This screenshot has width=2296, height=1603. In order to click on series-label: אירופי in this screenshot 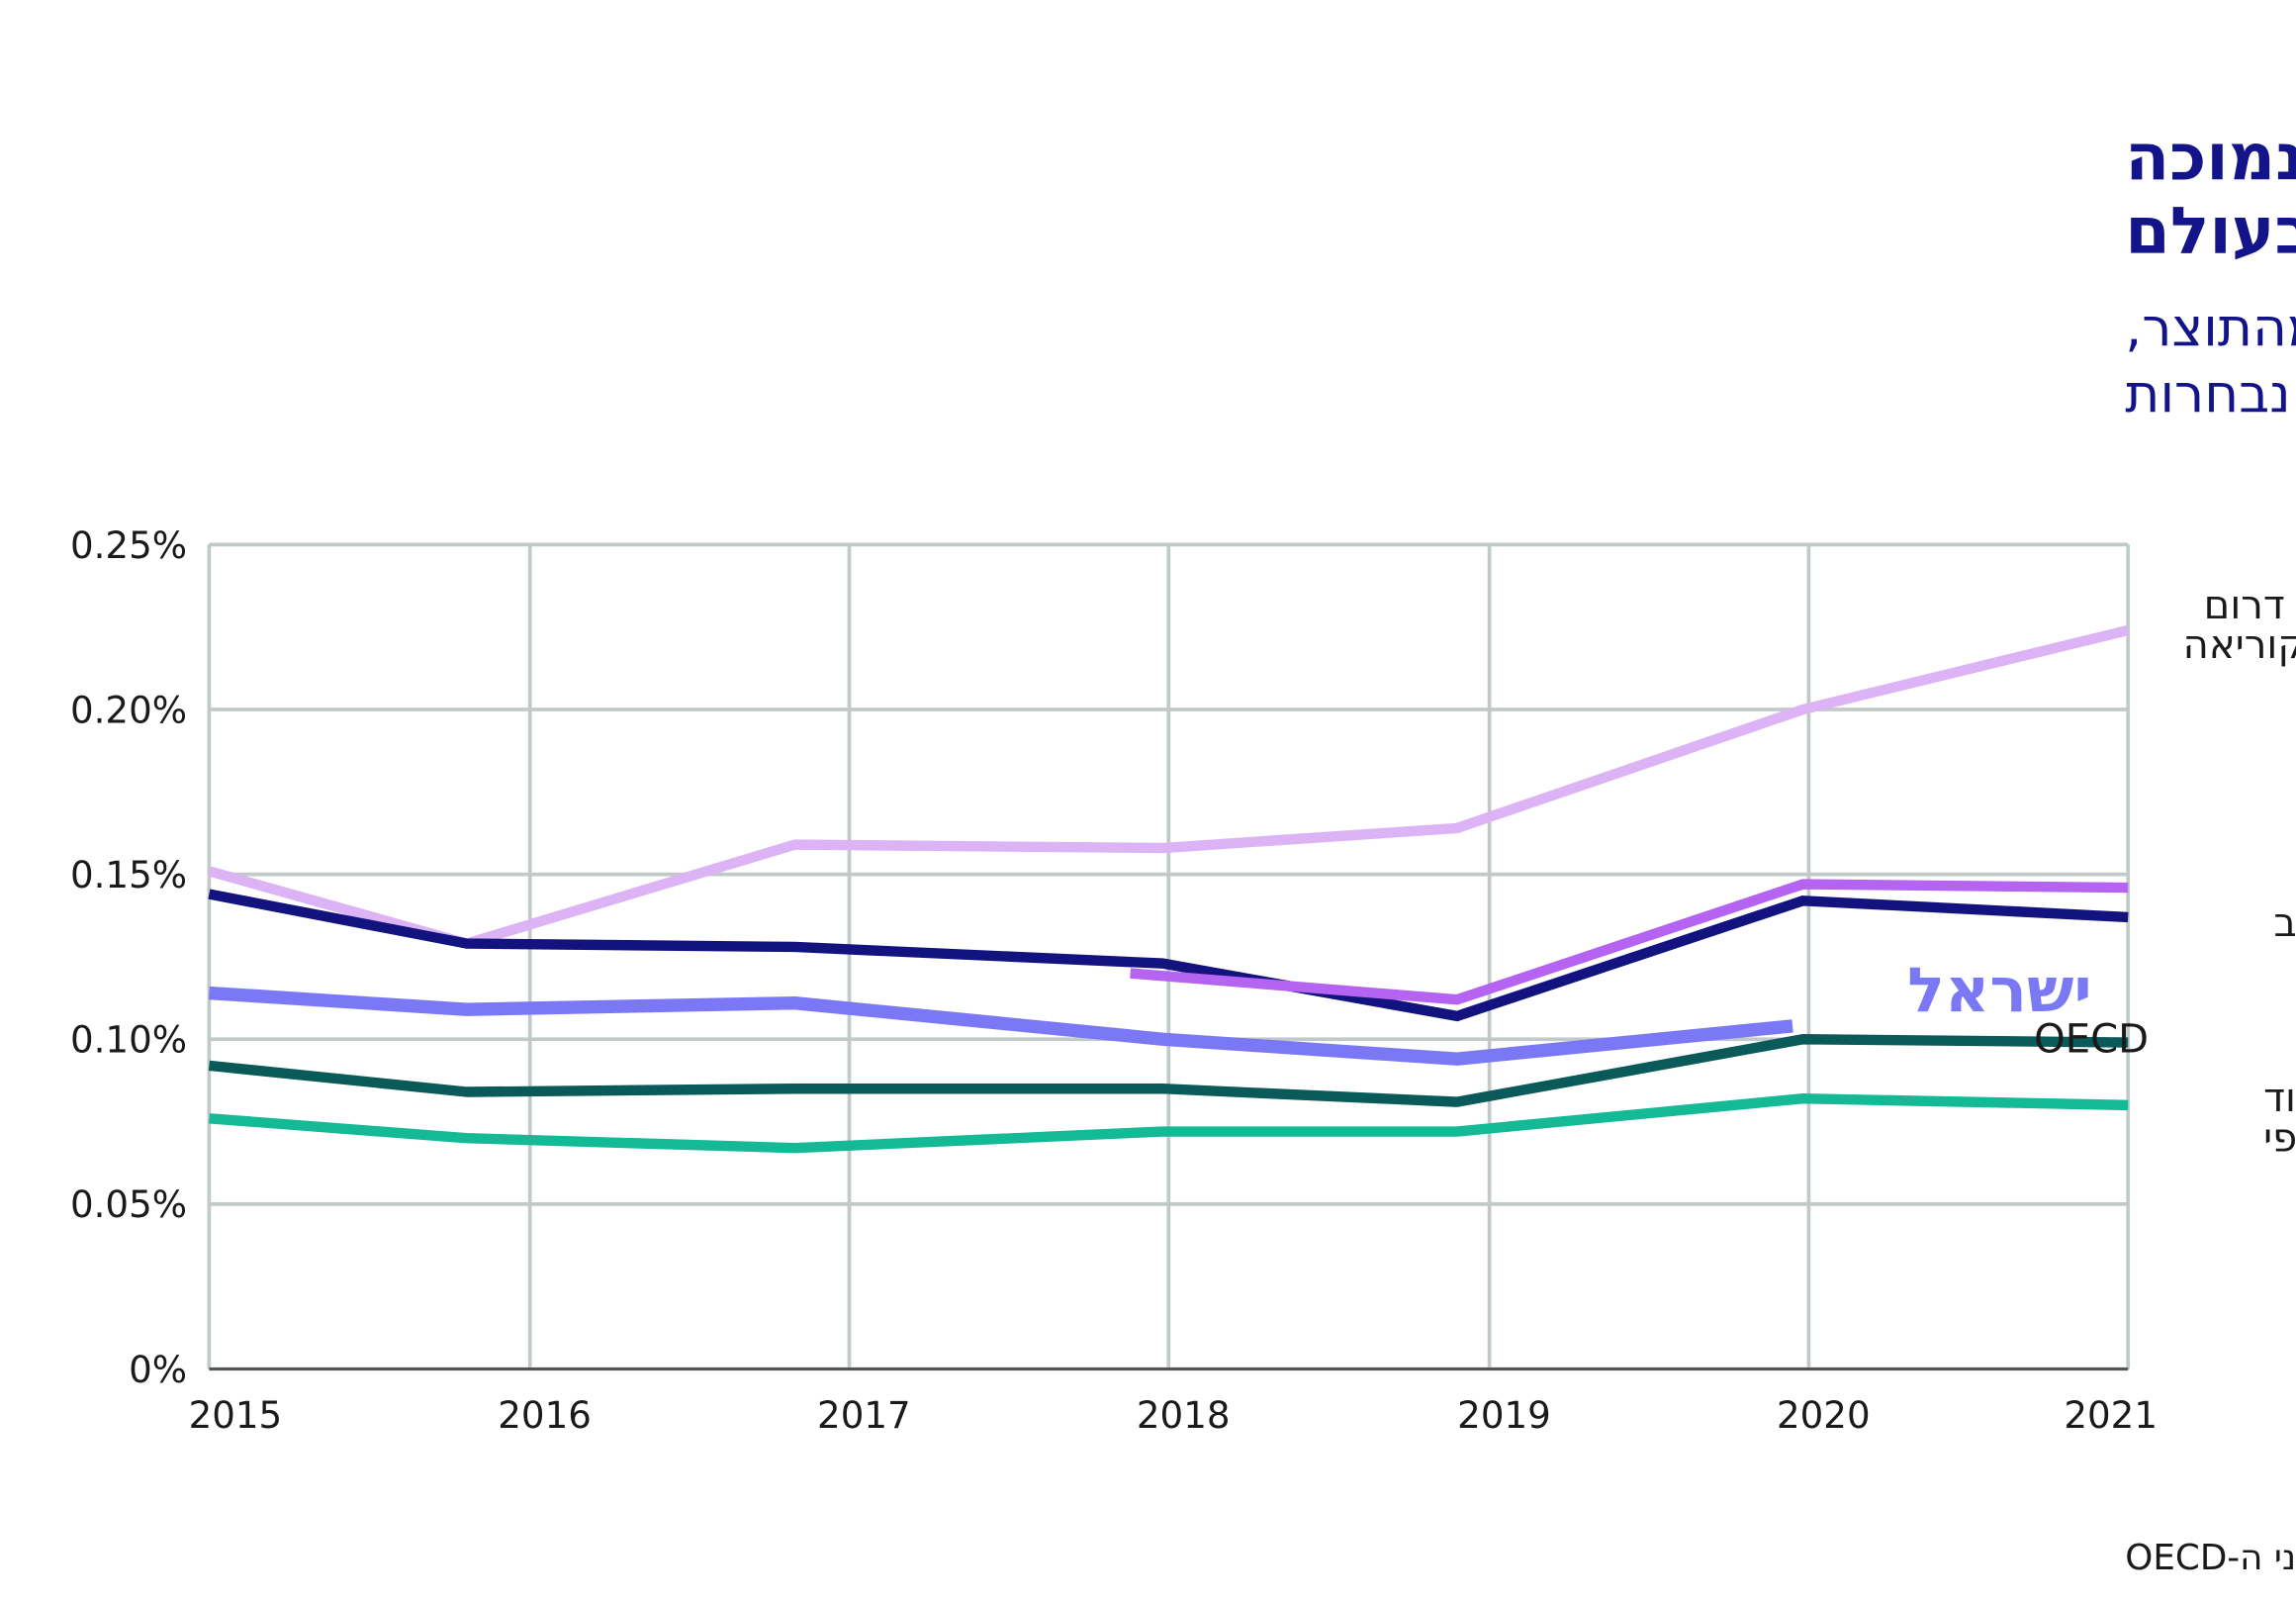, I will do `click(2279, 1138)`.